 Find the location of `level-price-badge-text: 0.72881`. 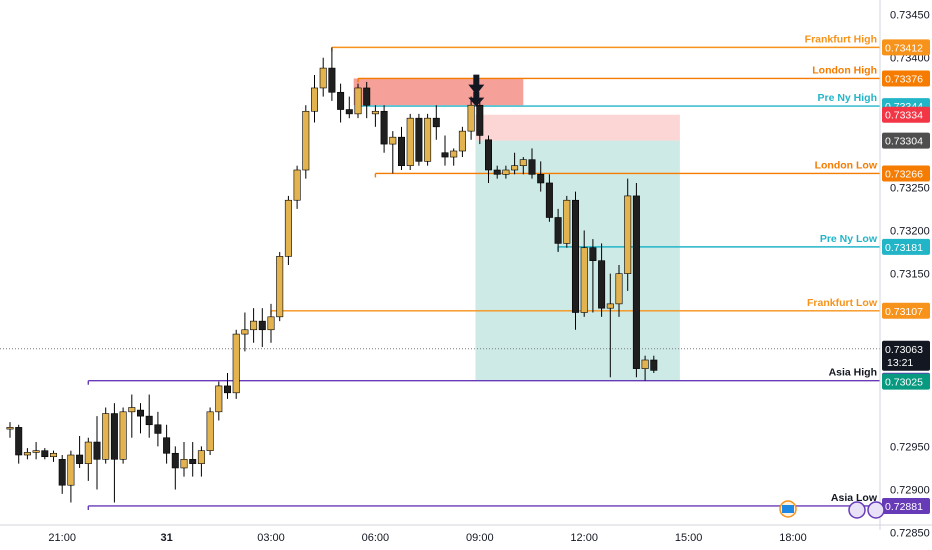

level-price-badge-text: 0.72881 is located at coordinates (904, 507).